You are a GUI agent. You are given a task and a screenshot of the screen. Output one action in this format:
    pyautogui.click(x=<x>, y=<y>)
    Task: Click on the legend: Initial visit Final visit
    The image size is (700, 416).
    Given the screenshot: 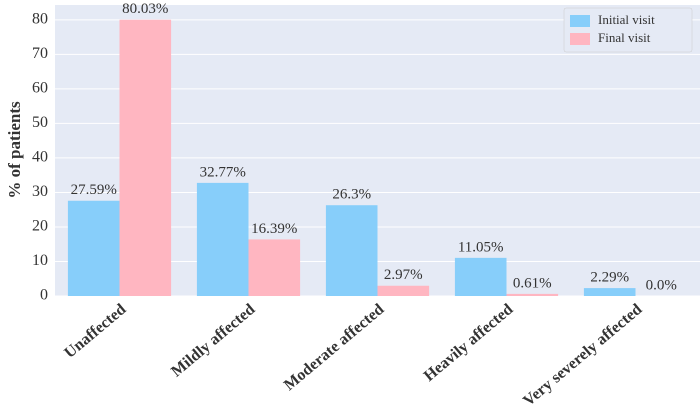 What is the action you would take?
    pyautogui.click(x=628, y=30)
    